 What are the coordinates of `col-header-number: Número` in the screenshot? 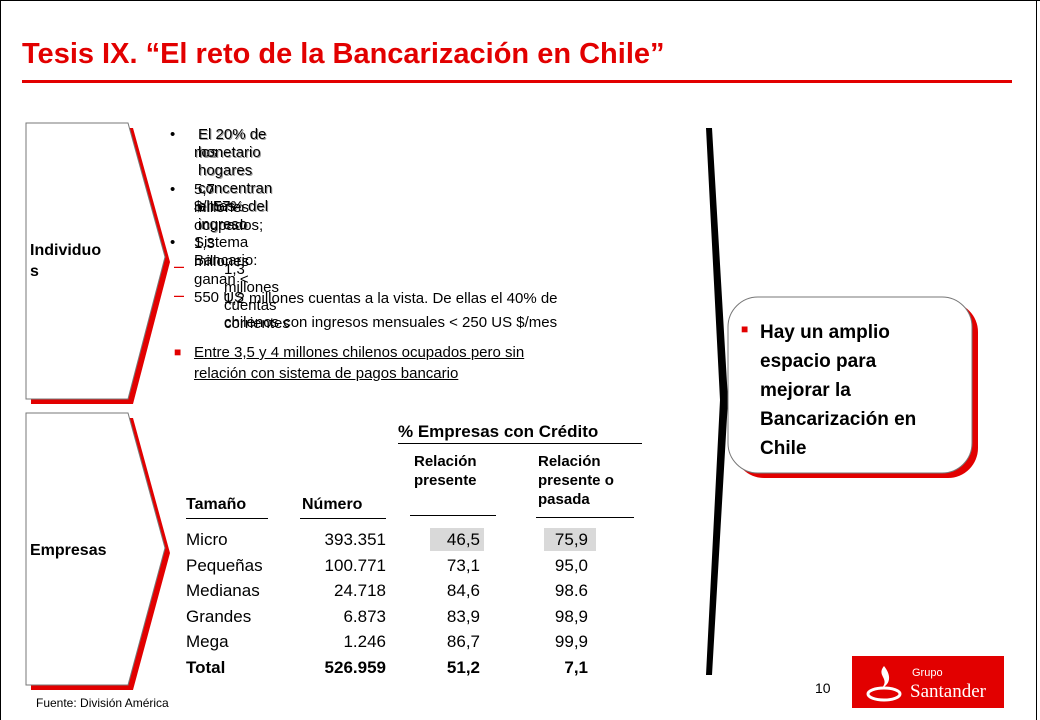 It's located at (332, 504).